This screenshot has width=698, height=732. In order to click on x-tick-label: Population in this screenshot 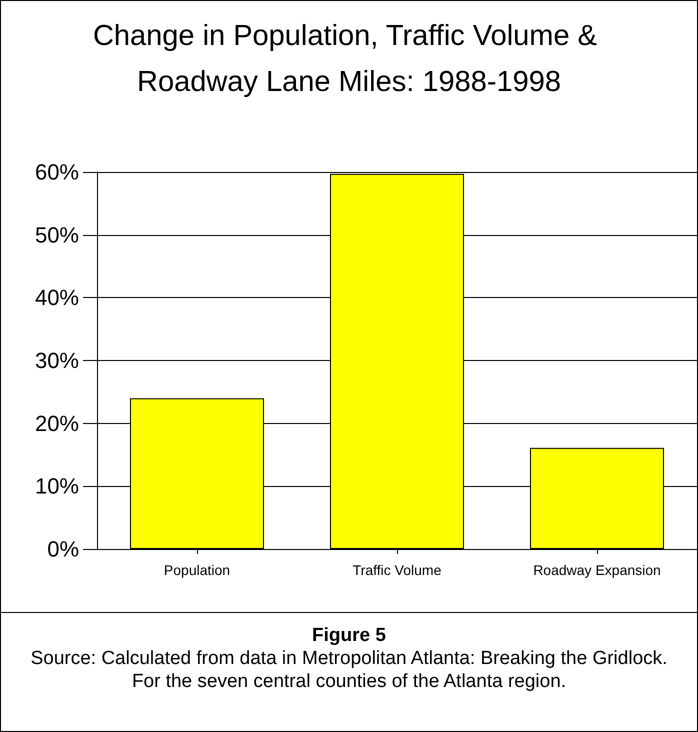, I will do `click(197, 570)`.